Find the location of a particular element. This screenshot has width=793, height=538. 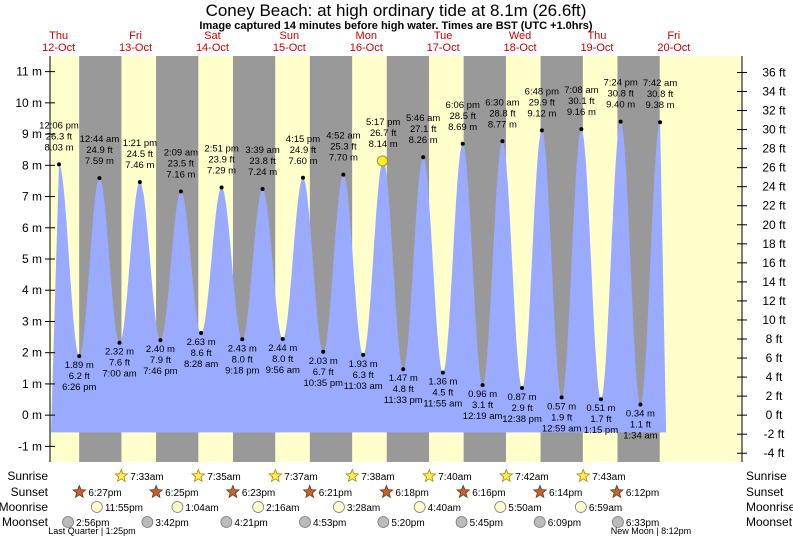

high-tide-feet: 23.5 ft is located at coordinates (181, 164).